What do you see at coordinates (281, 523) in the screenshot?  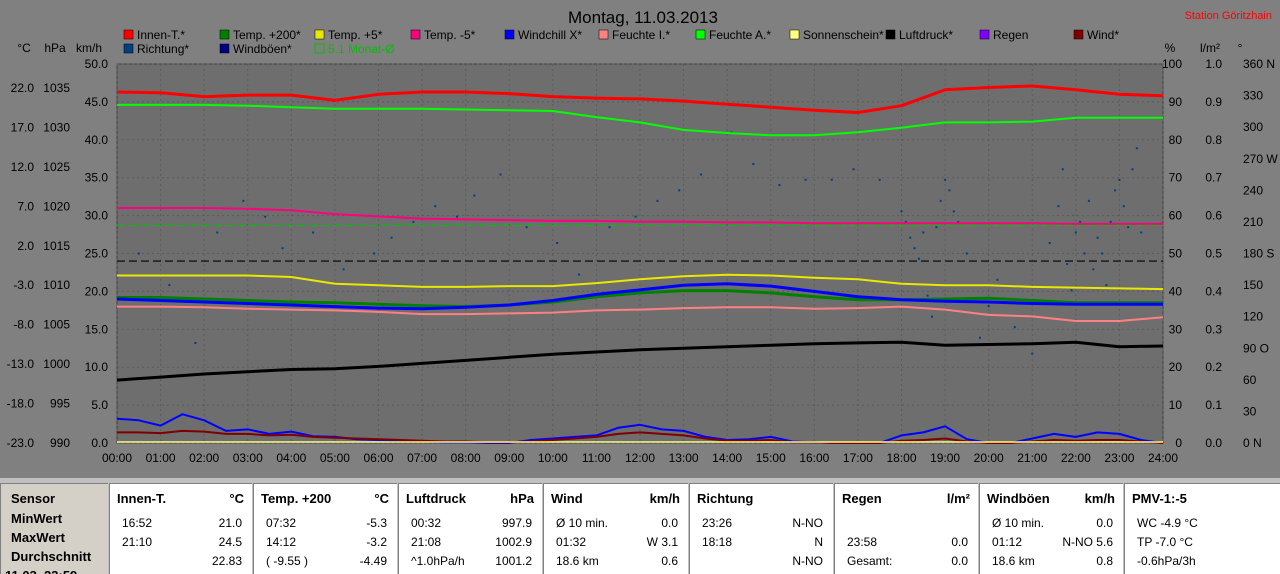 I see `stats-cell-label: 07:32` at bounding box center [281, 523].